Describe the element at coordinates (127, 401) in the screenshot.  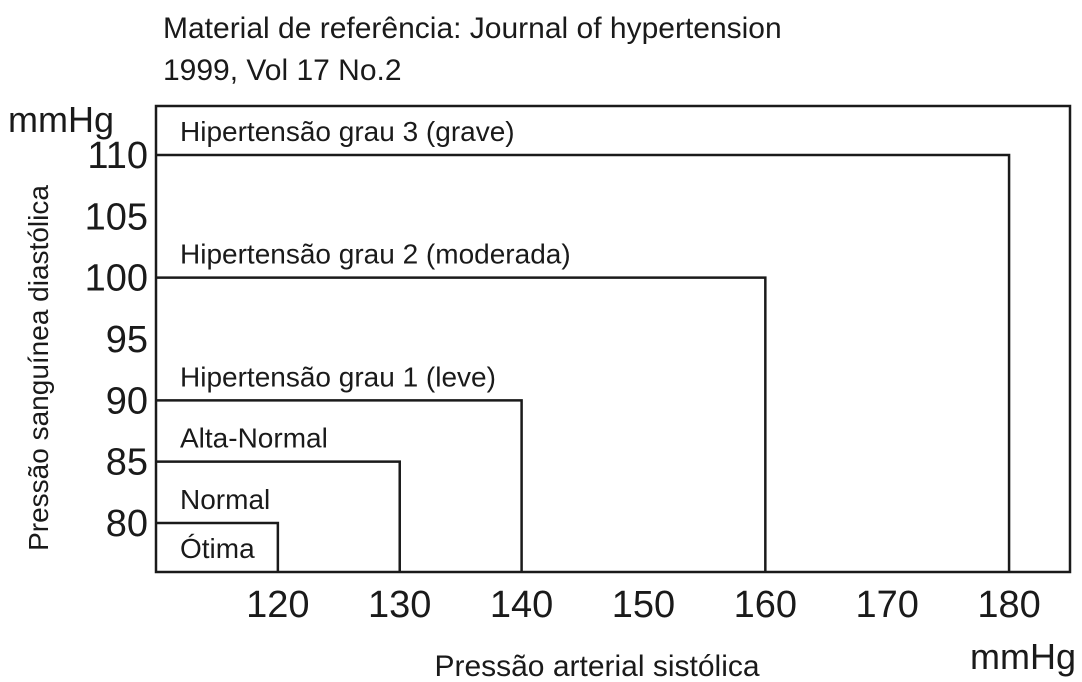
I see `y-tick-label: 90` at that location.